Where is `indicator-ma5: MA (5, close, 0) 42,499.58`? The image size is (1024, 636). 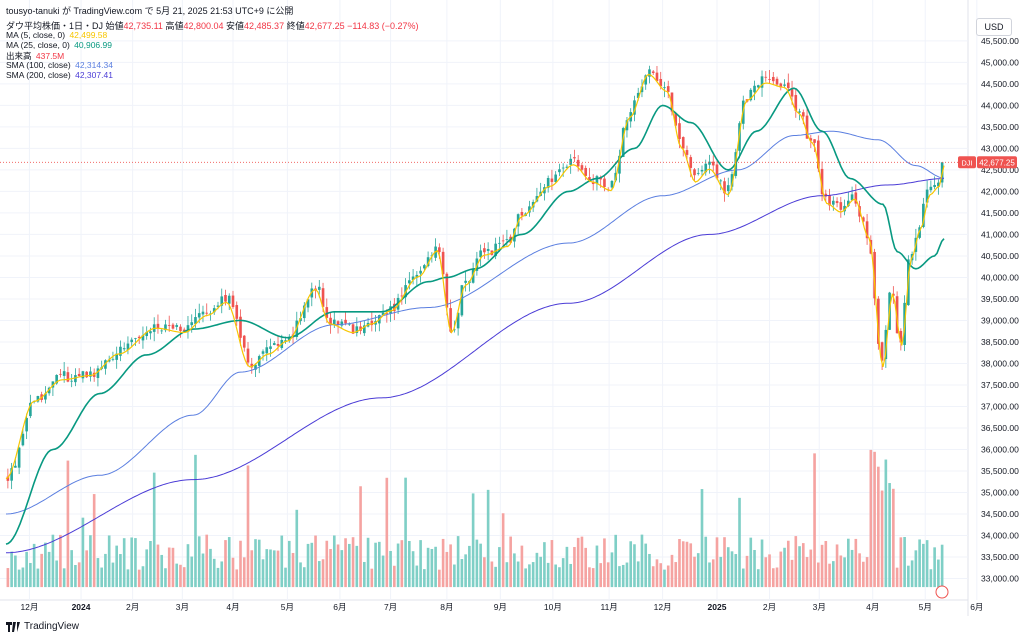
indicator-ma5: MA (5, close, 0) 42,499.58 is located at coordinates (56, 35).